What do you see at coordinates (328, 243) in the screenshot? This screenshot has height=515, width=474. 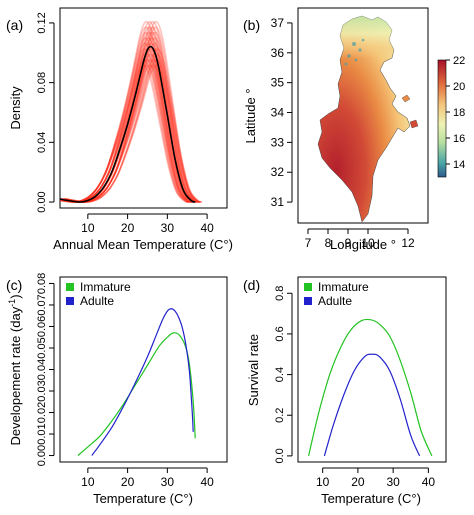 I see `x-tick-label: 8` at bounding box center [328, 243].